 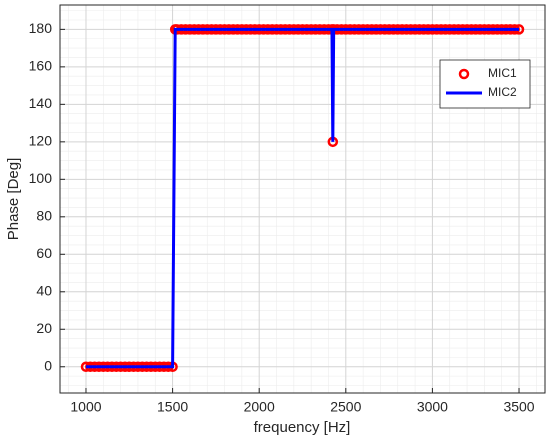 What do you see at coordinates (464, 74) in the screenshot?
I see `legend-marker` at bounding box center [464, 74].